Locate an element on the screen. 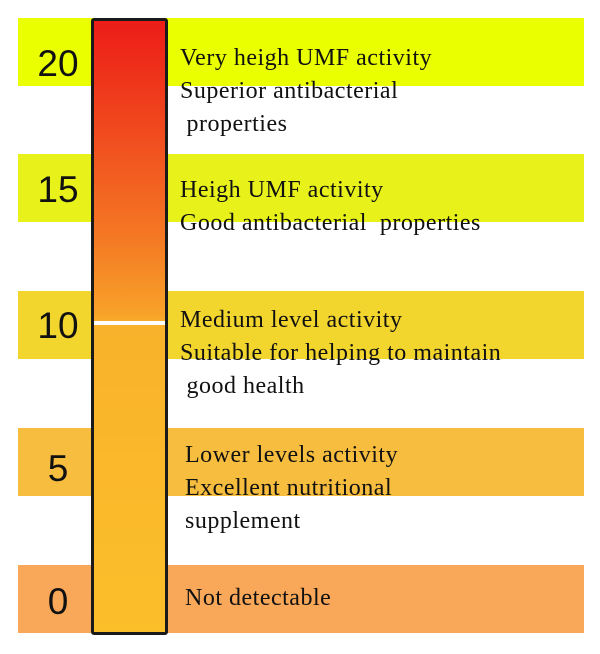  level-number-0: 0 is located at coordinates (58, 601).